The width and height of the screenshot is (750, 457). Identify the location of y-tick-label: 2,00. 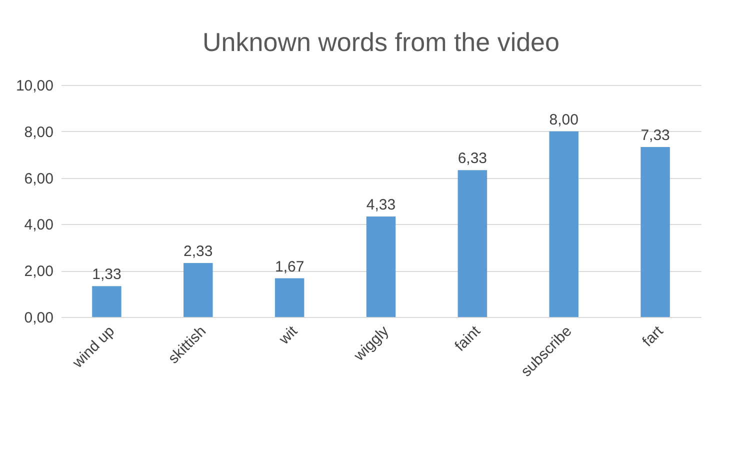
(39, 271).